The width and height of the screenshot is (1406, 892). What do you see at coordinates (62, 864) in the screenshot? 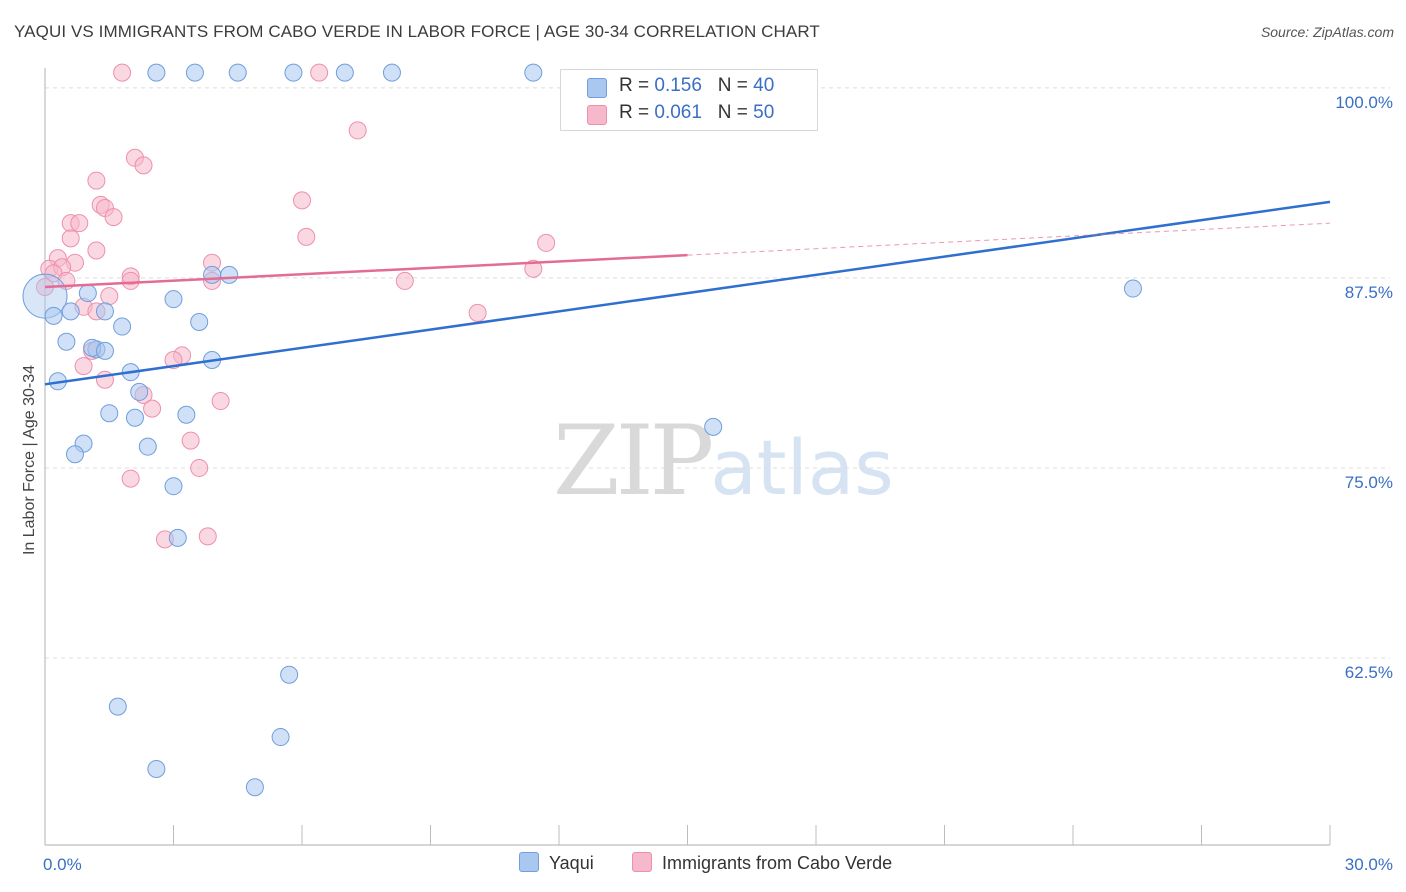
I see `x-tick-label: 0.0%` at bounding box center [62, 864].